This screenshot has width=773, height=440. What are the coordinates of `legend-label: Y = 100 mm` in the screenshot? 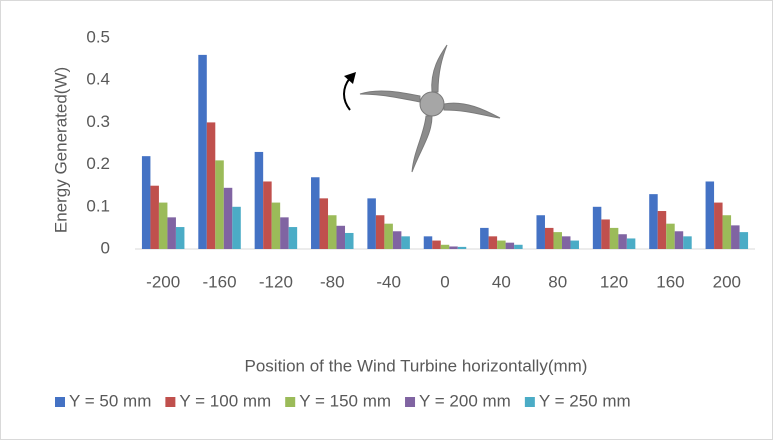 It's located at (225, 400).